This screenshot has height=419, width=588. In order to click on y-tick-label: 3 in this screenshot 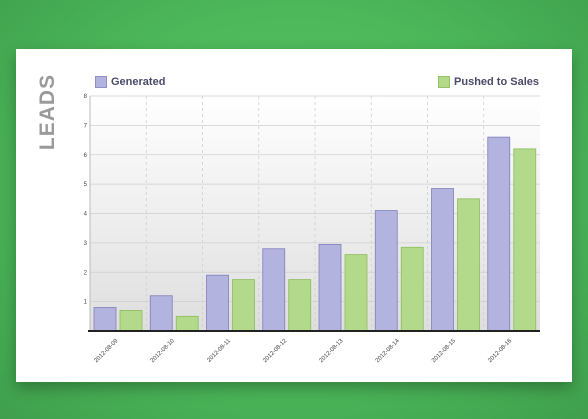, I will do `click(86, 244)`.